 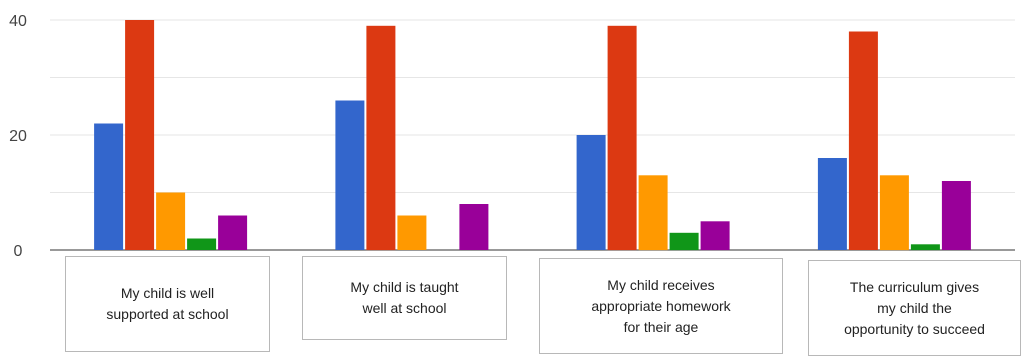 What do you see at coordinates (404, 308) in the screenshot?
I see `category-label-line: well at school` at bounding box center [404, 308].